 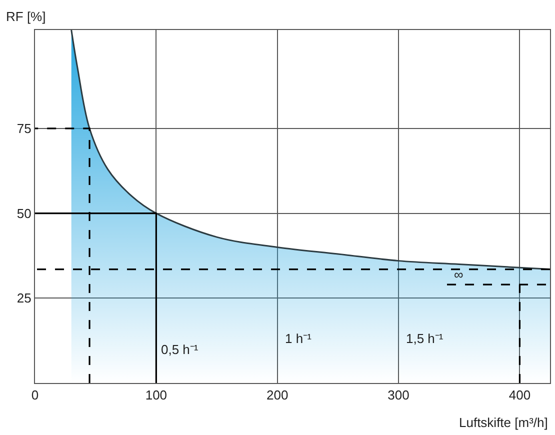 What do you see at coordinates (298, 338) in the screenshot?
I see `annotation: 1 h⁻¹` at bounding box center [298, 338].